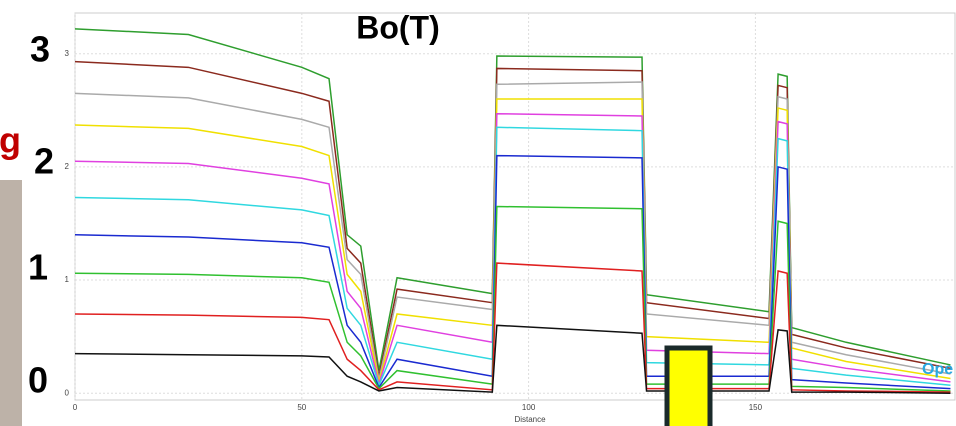 This screenshot has height=426, width=956. Describe the element at coordinates (10, 140) in the screenshot. I see `annotation: g` at that location.